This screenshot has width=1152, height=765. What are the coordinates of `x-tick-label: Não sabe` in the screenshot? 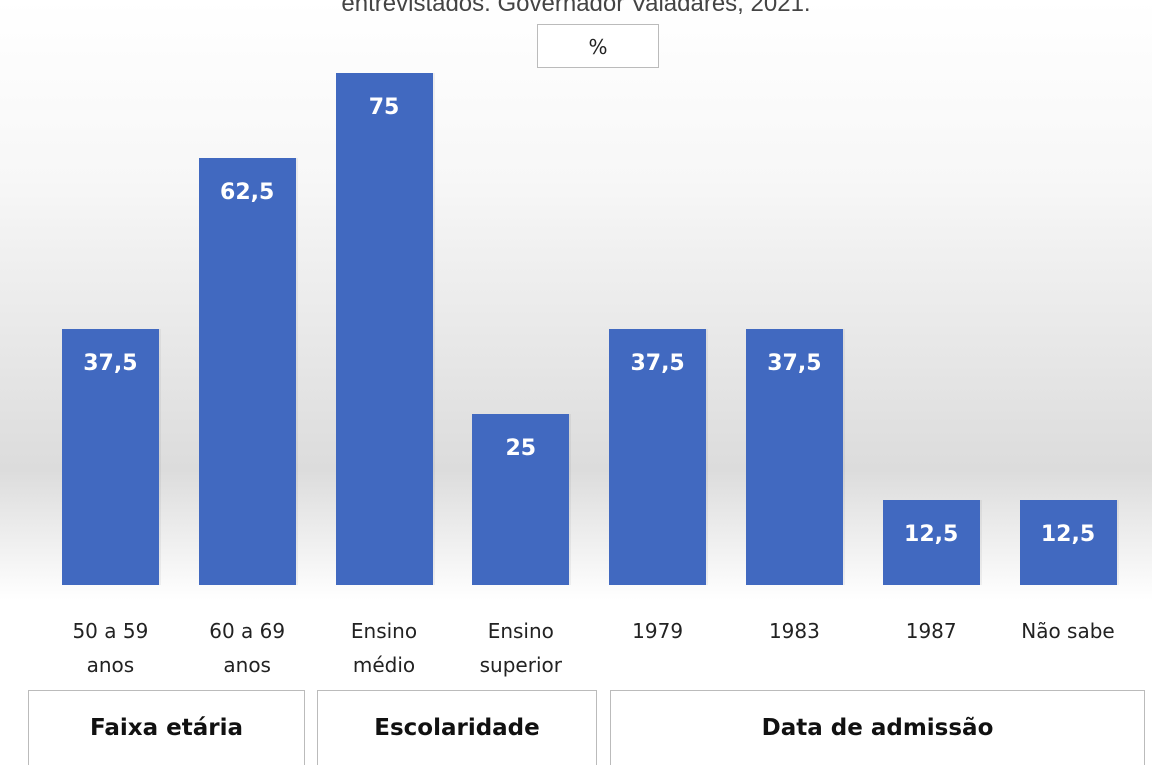 It's located at (1068, 631).